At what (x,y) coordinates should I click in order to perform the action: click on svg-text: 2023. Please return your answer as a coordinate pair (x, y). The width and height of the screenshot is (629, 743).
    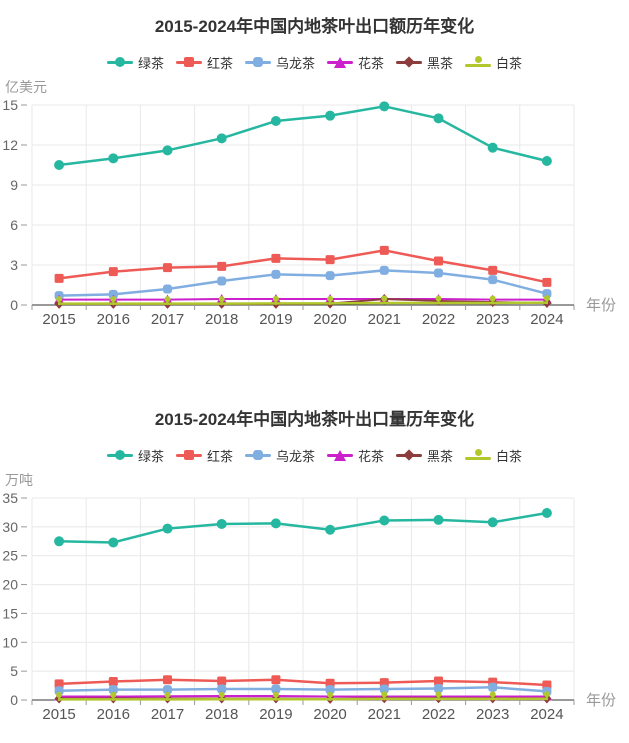
    Looking at the image, I should click on (492, 319).